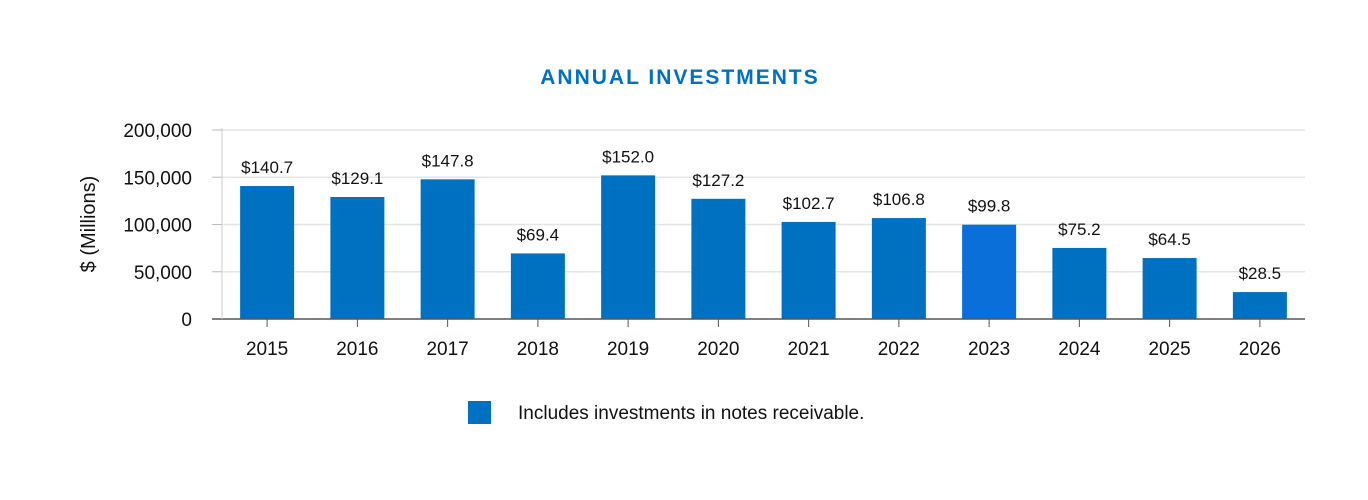  I want to click on bar-2025, so click(1169, 288).